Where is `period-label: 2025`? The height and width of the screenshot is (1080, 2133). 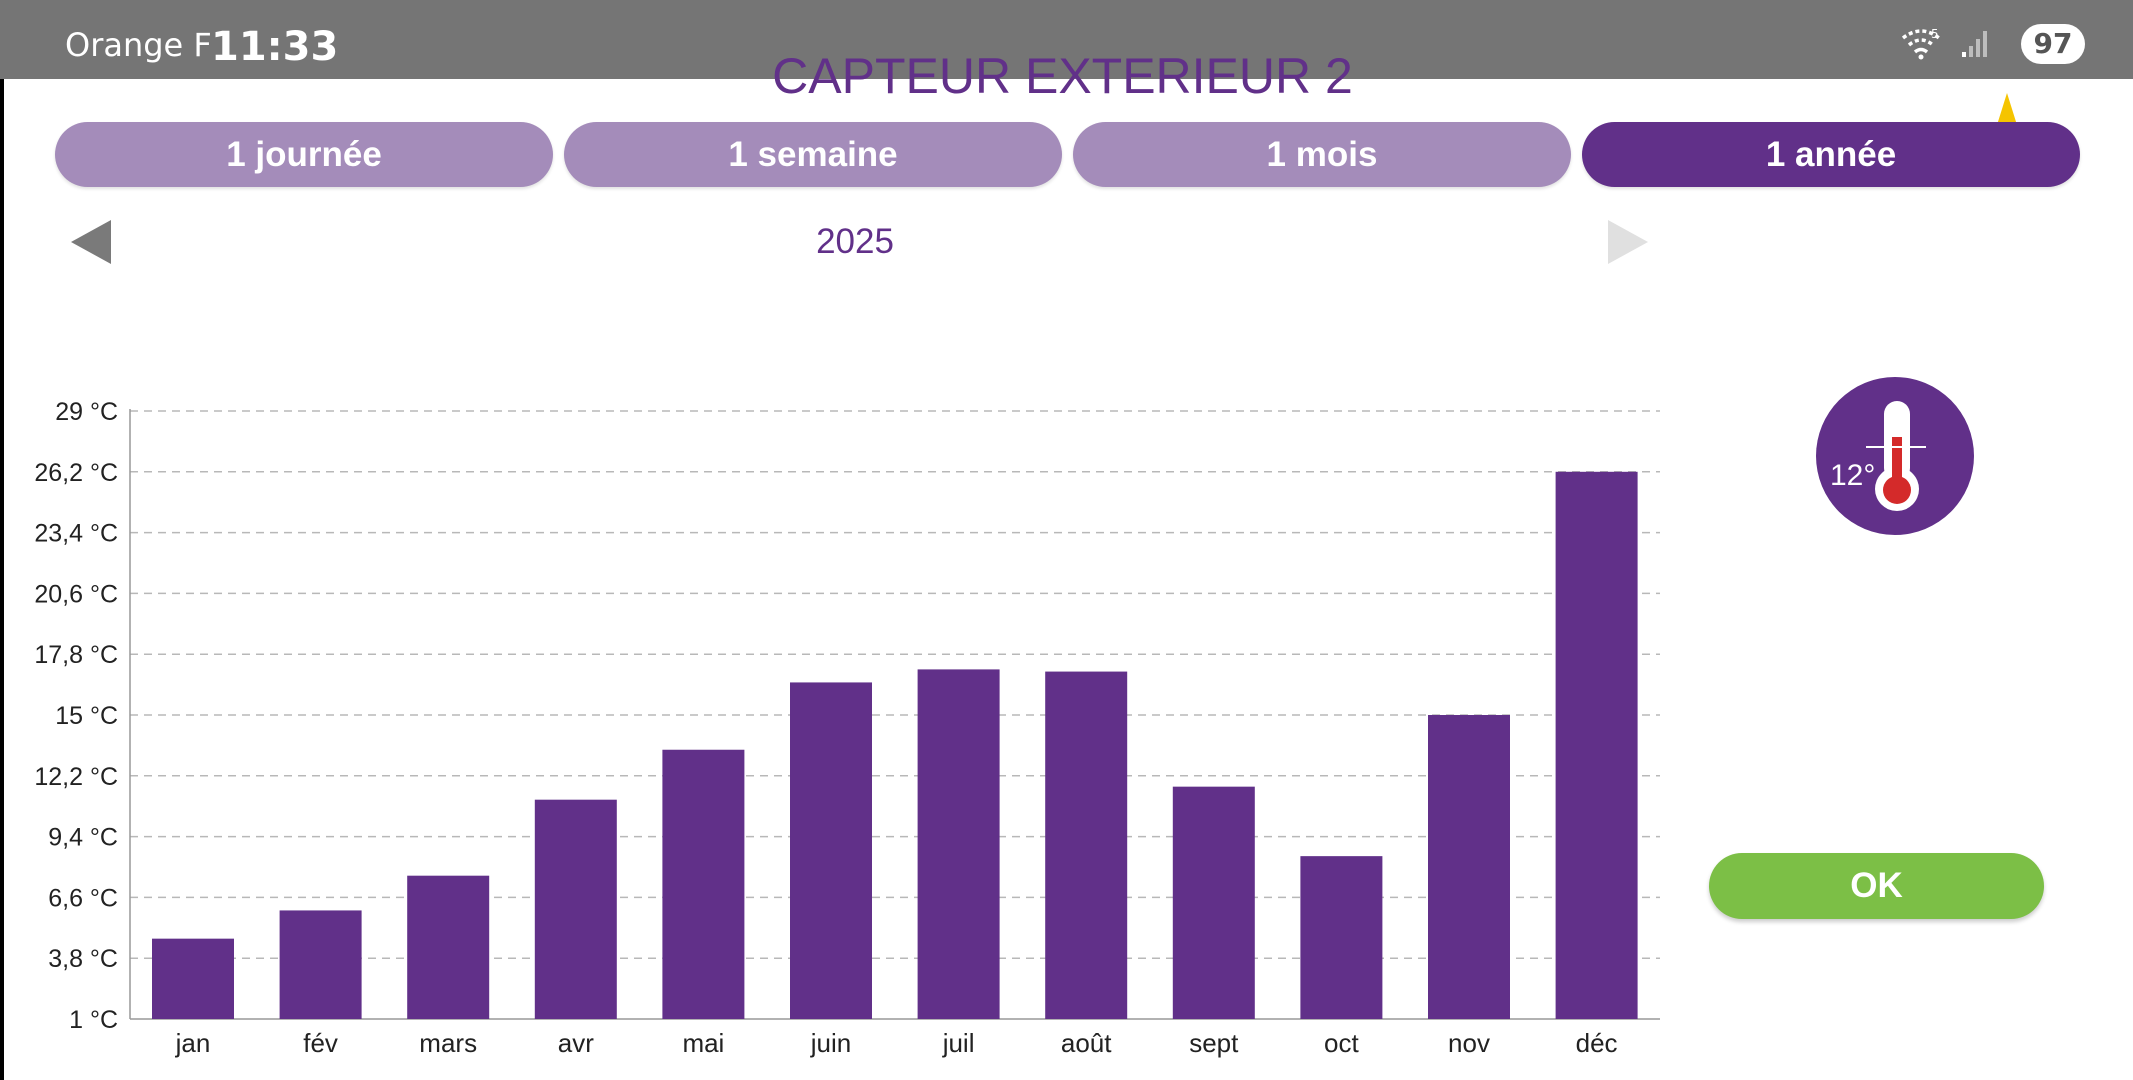 period-label: 2025 is located at coordinates (855, 241).